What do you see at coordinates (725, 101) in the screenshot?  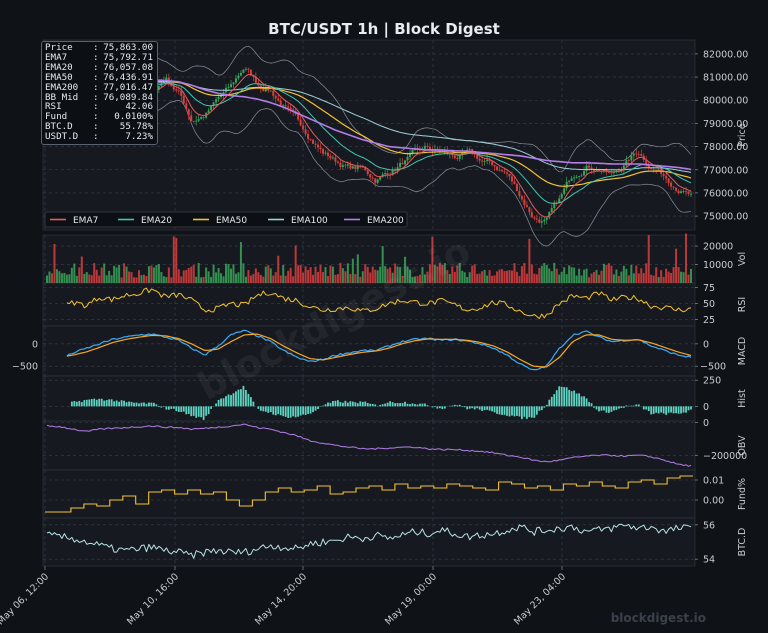 I see `y-tick-label: 80000.00` at bounding box center [725, 101].